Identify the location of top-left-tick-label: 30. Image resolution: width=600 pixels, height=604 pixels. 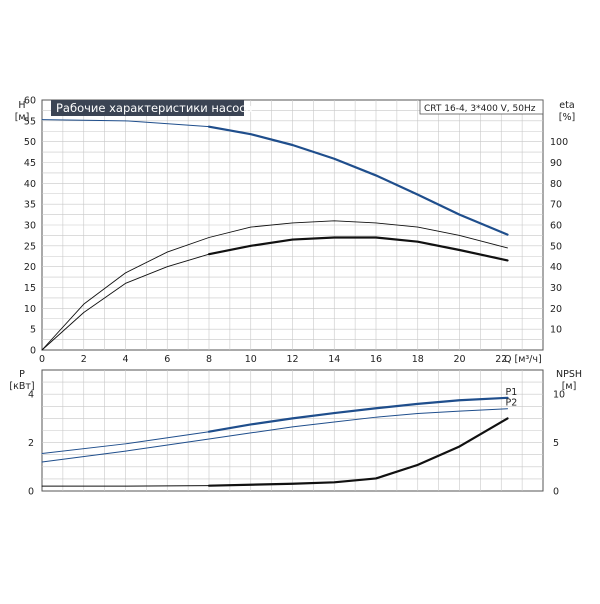
(30, 226).